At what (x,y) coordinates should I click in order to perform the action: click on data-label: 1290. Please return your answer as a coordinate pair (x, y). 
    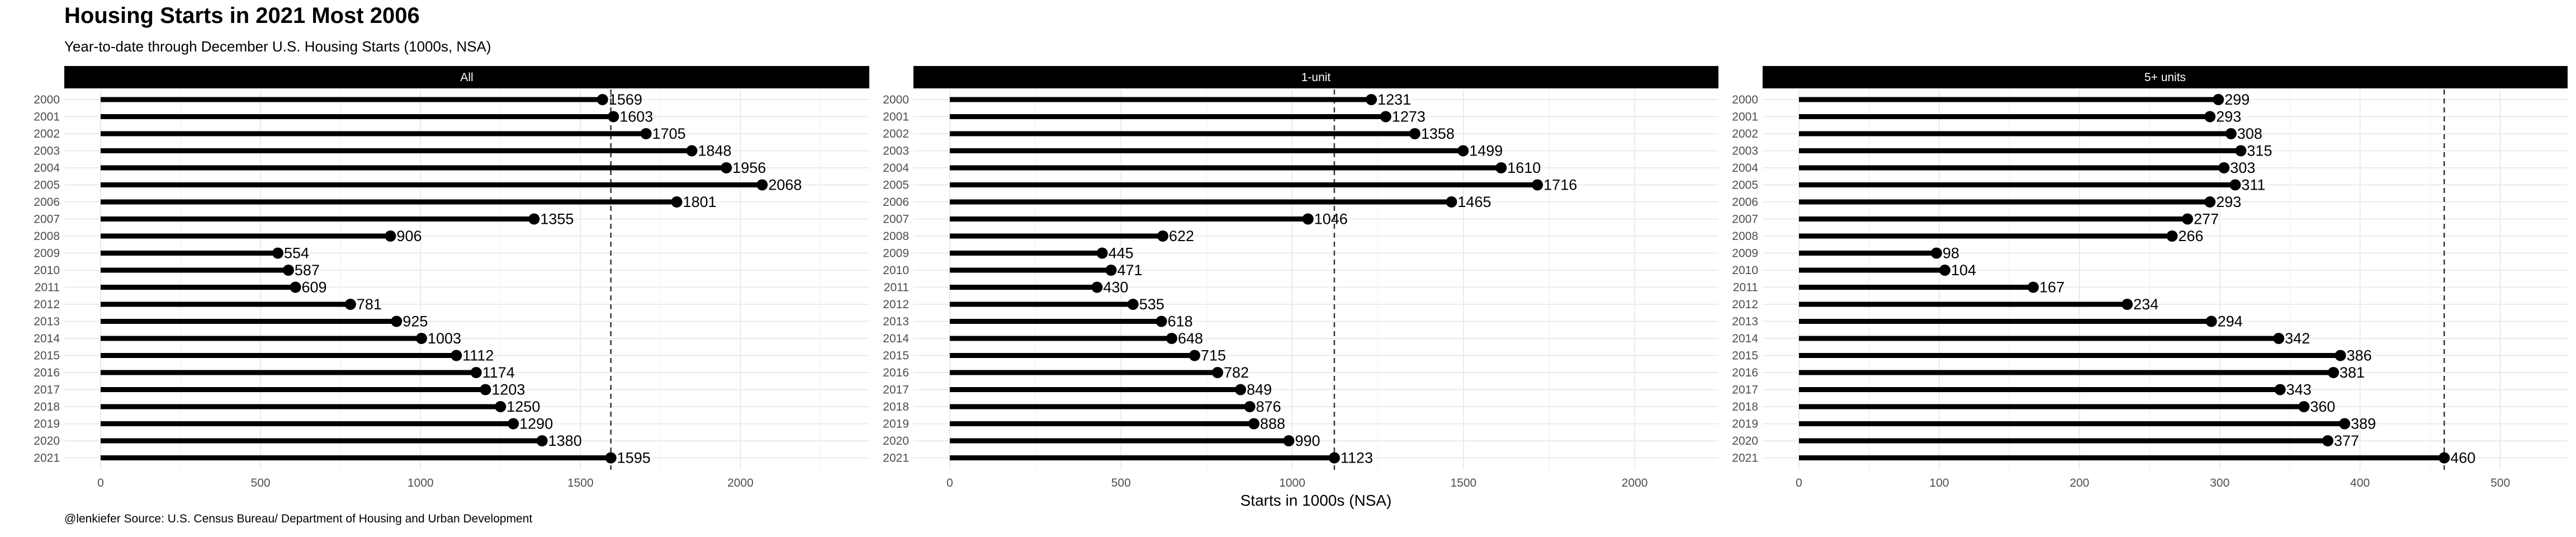
    Looking at the image, I should click on (536, 424).